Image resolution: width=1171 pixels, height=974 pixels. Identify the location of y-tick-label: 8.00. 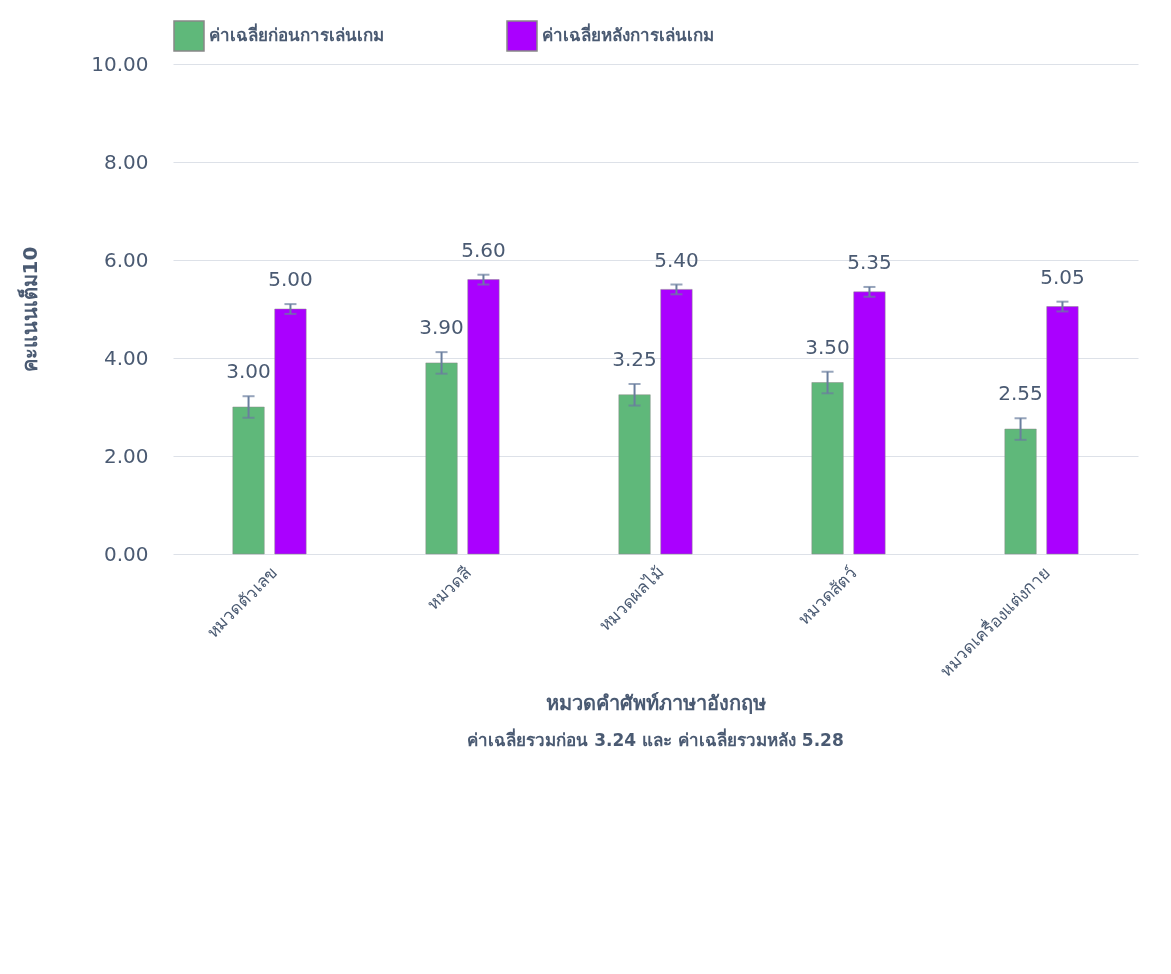
(126, 161).